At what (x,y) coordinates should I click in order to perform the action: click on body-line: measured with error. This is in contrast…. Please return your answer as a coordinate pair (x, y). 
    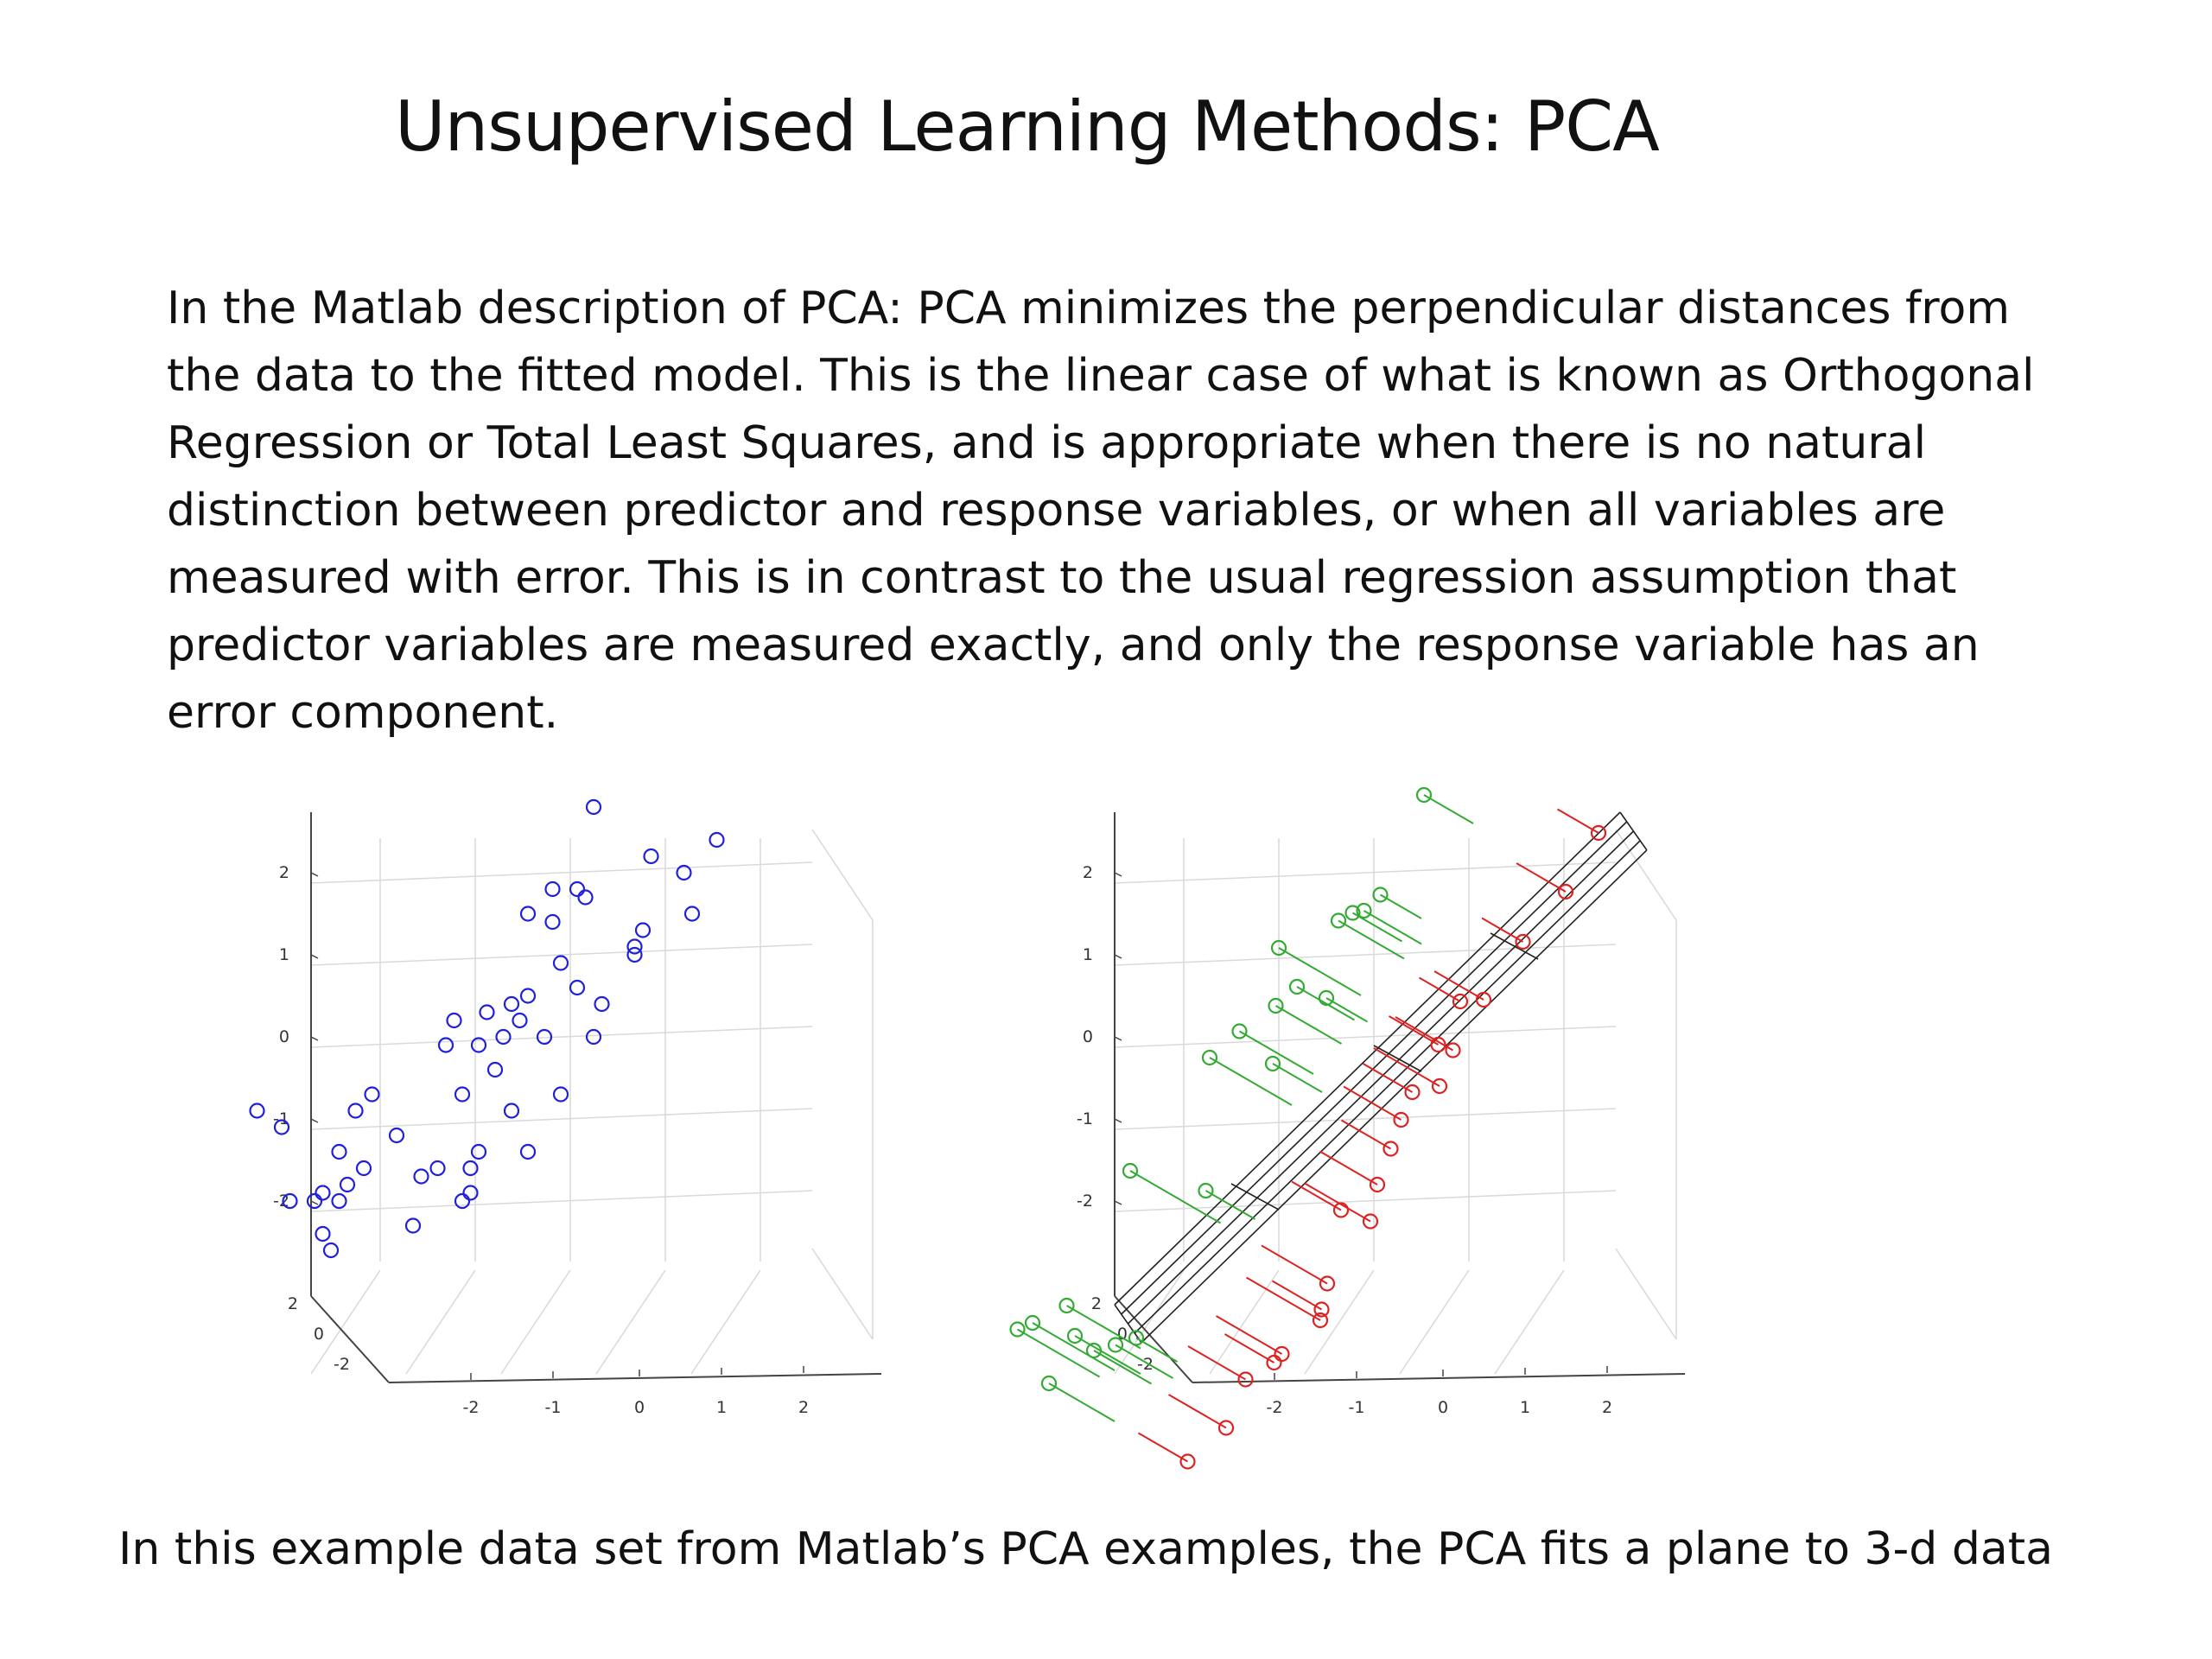
    Looking at the image, I should click on (1062, 578).